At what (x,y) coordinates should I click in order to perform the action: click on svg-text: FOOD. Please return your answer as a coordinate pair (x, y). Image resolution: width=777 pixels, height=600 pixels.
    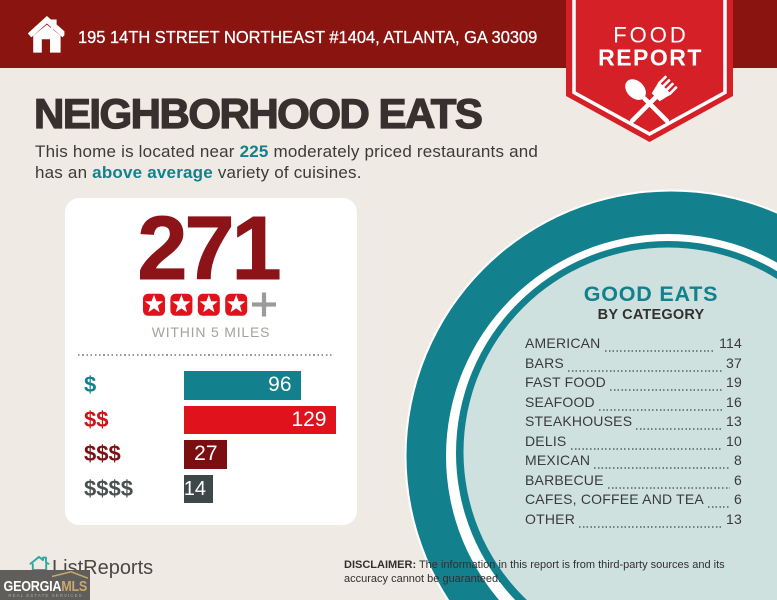
    Looking at the image, I should click on (651, 35).